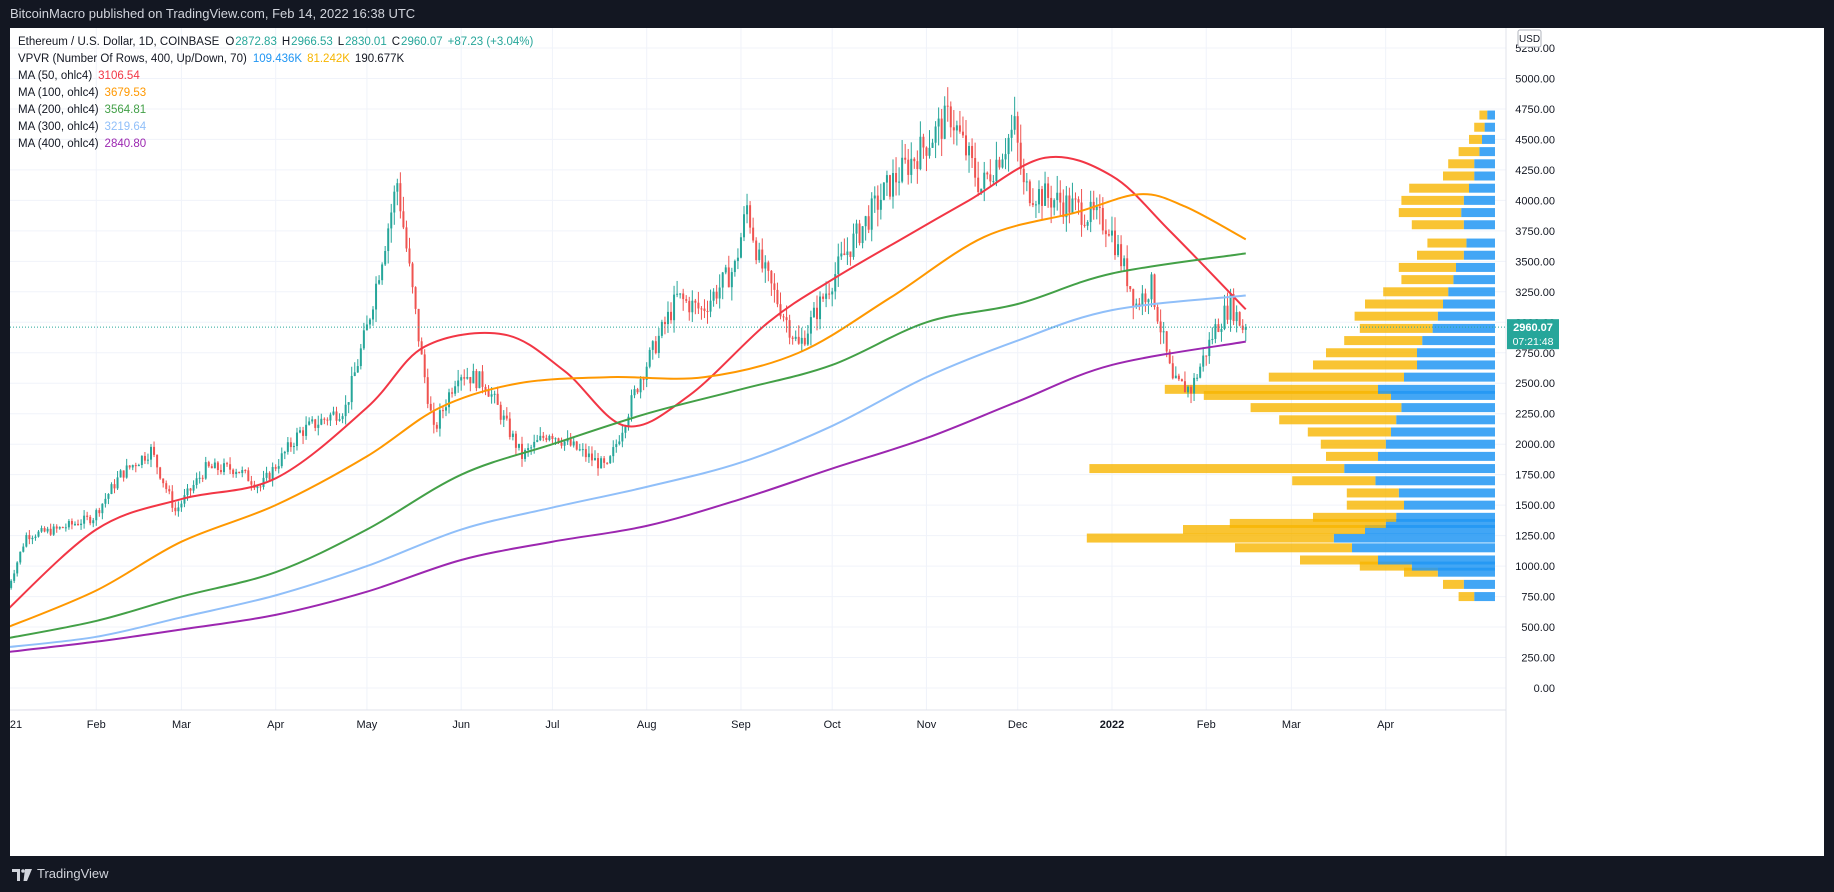  I want to click on price-change: +87.23 (+3.04%), so click(490, 42).